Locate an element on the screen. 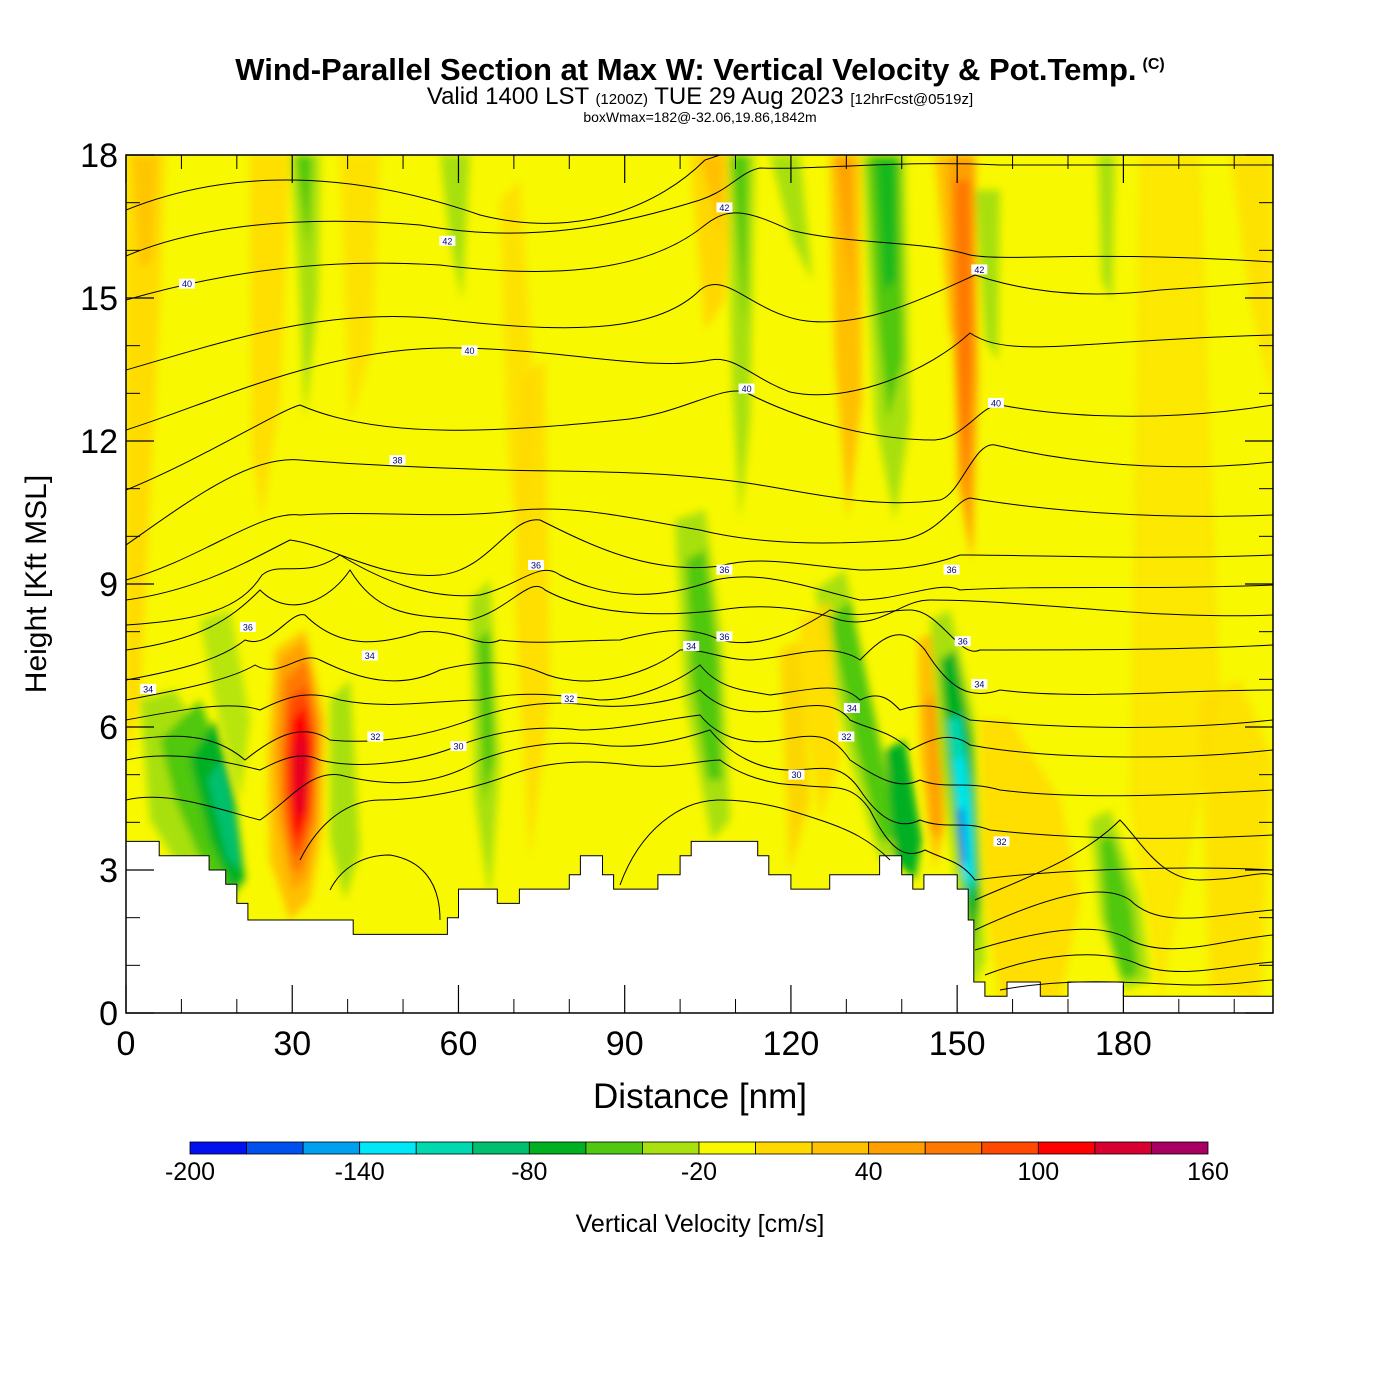 The width and height of the screenshot is (1400, 1400). y-axis-title: Height [Kft MSL] is located at coordinates (36, 584).